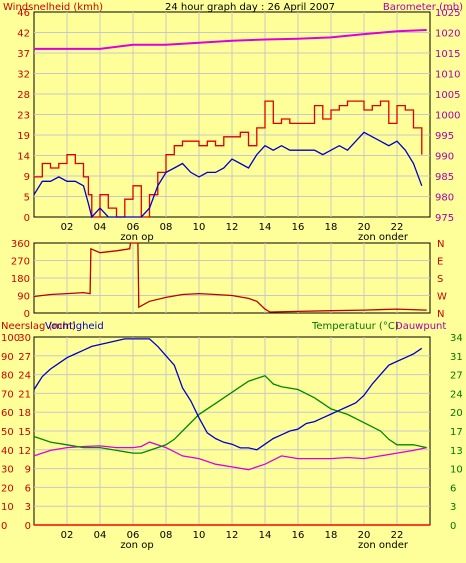  I want to click on temperature-tick-label: 31, so click(456, 357).